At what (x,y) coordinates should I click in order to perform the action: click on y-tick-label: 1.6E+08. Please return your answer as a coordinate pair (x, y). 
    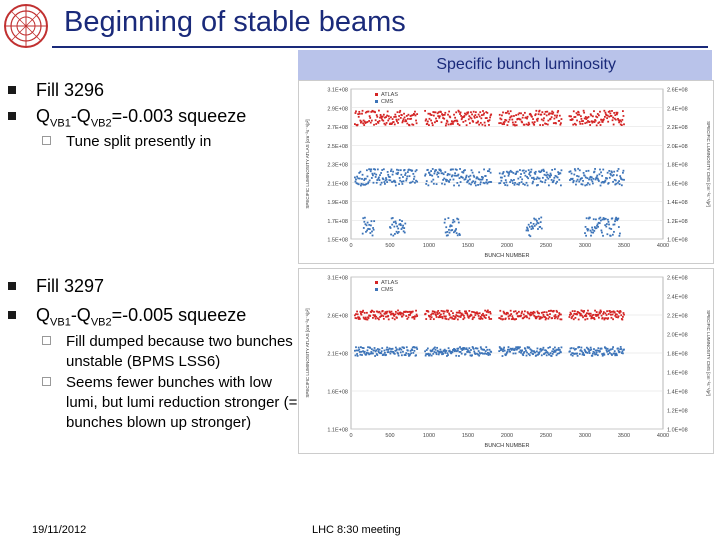
    Looking at the image, I should click on (337, 393).